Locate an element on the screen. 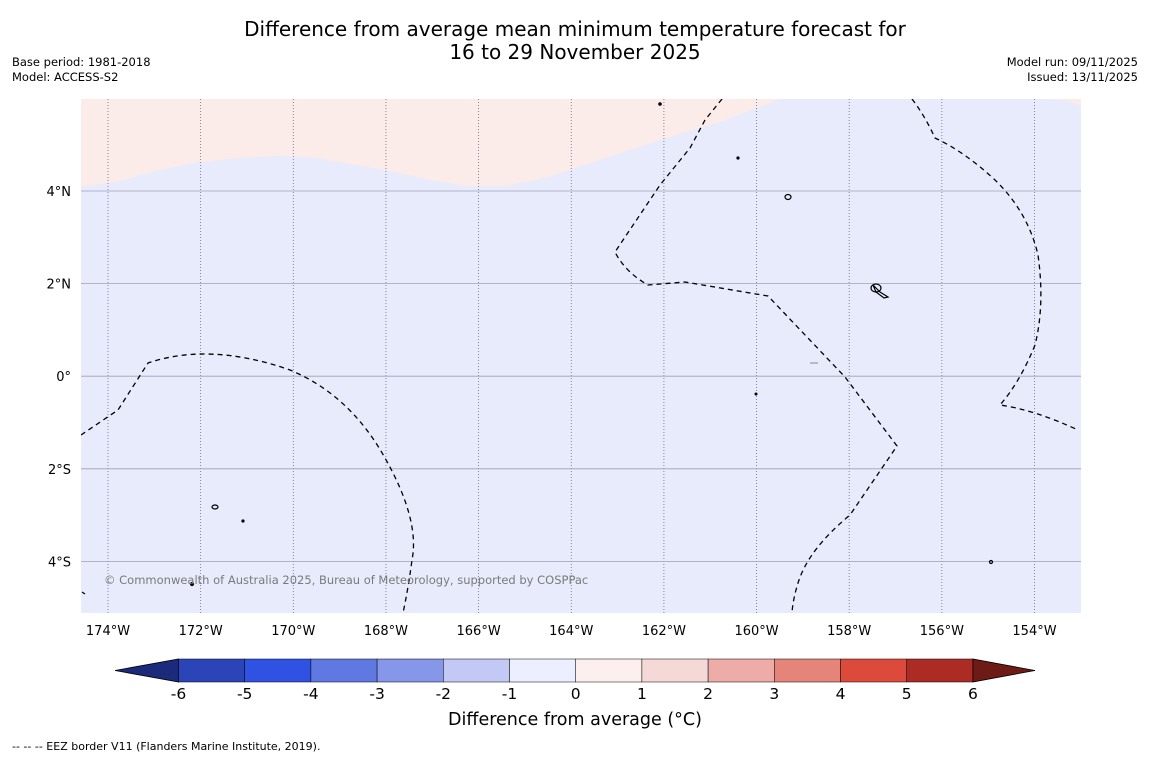 This screenshot has width=1150, height=758. colorbar-tick-label: 4 is located at coordinates (841, 694).